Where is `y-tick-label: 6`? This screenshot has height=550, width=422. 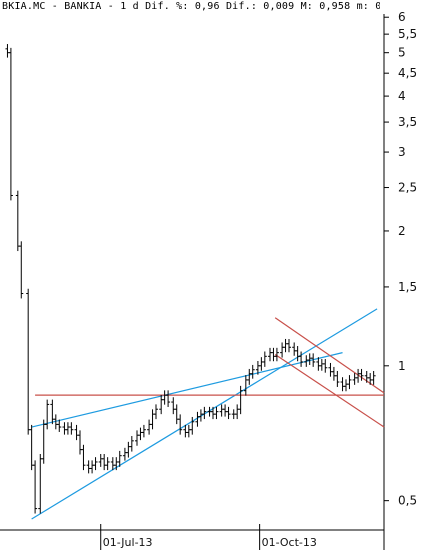
y-tick-label: 6 is located at coordinates (402, 17).